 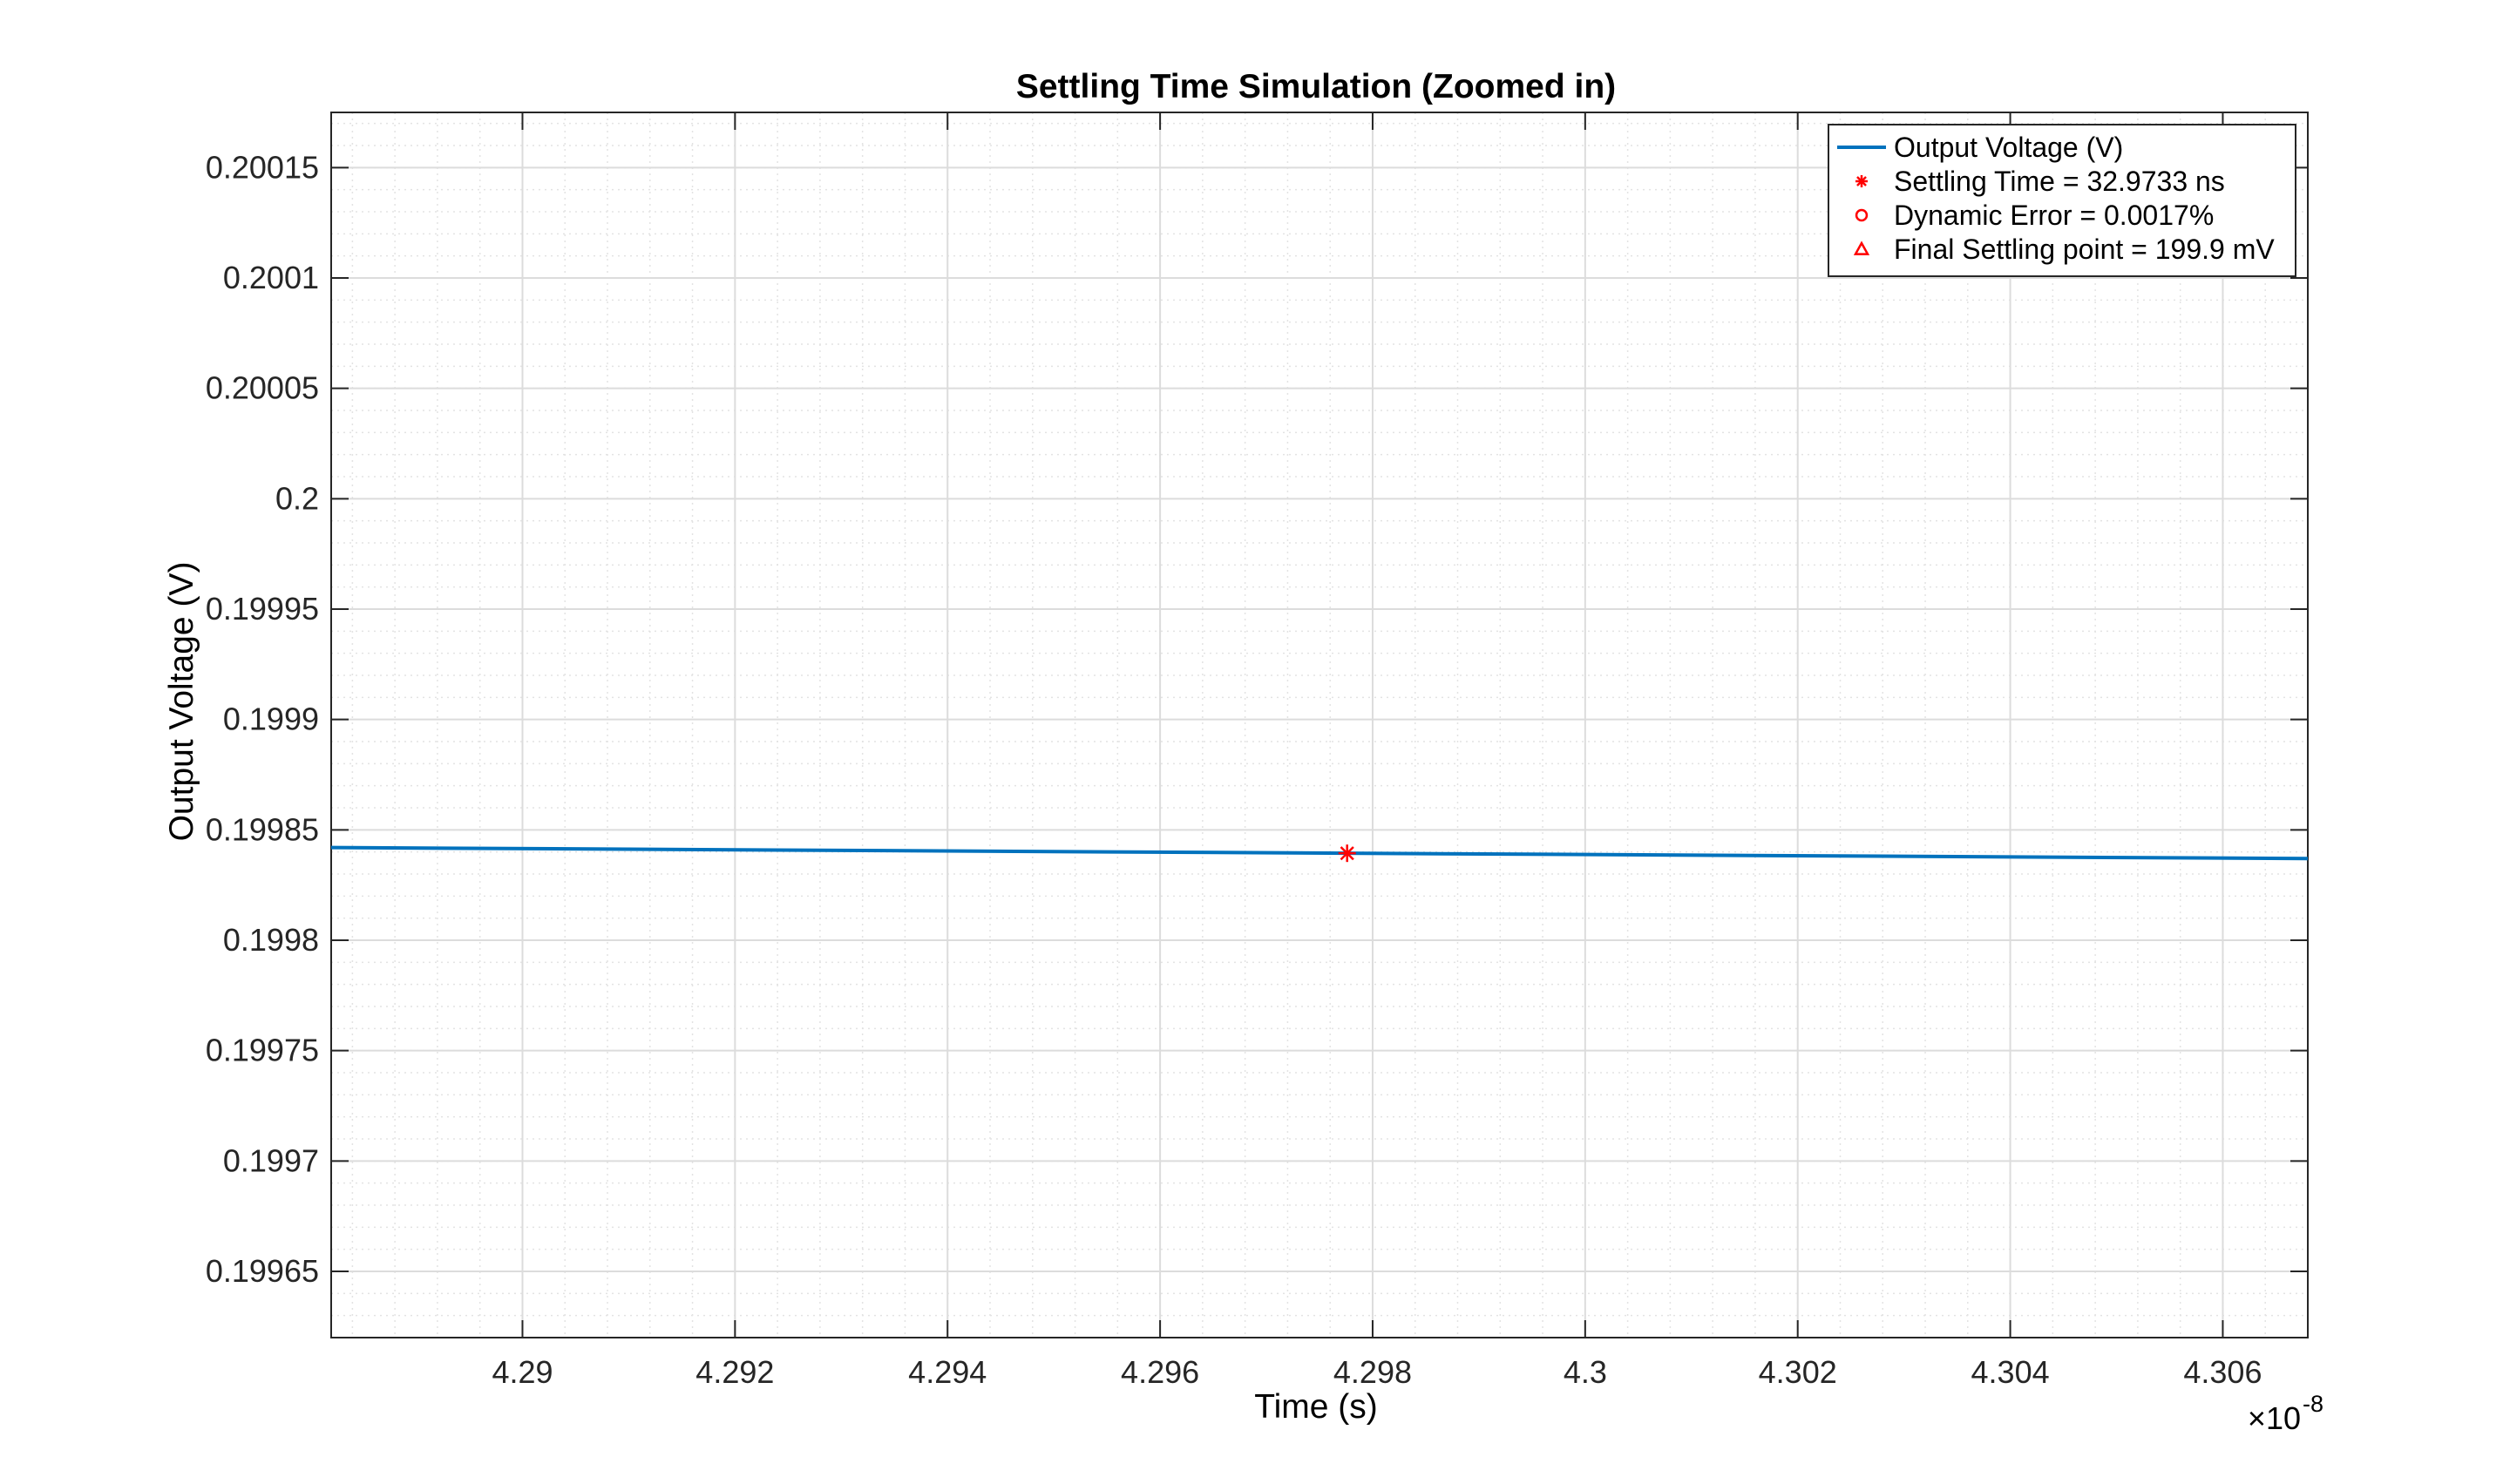 I want to click on x-tick-label: 4.304, so click(x=2011, y=1372).